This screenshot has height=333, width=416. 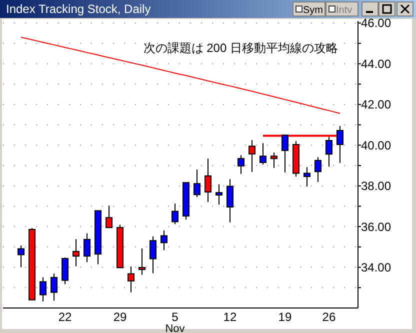 I want to click on x-tick-label: 5 Nov, so click(x=175, y=321).